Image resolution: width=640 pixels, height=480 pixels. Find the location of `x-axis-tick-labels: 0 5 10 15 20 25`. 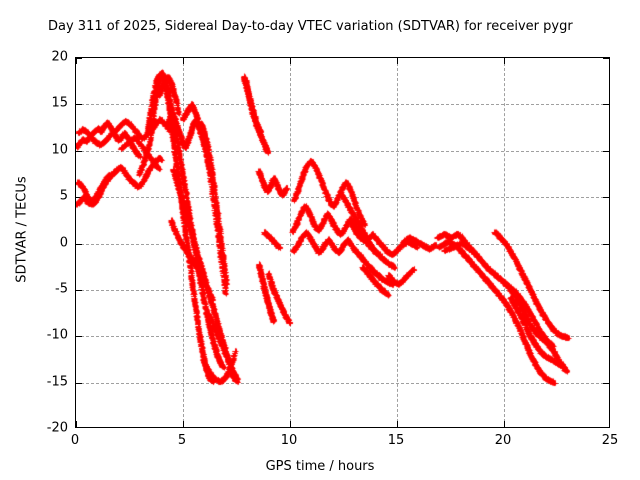

x-axis-tick-labels: 0 5 10 15 20 25 is located at coordinates (344, 442).